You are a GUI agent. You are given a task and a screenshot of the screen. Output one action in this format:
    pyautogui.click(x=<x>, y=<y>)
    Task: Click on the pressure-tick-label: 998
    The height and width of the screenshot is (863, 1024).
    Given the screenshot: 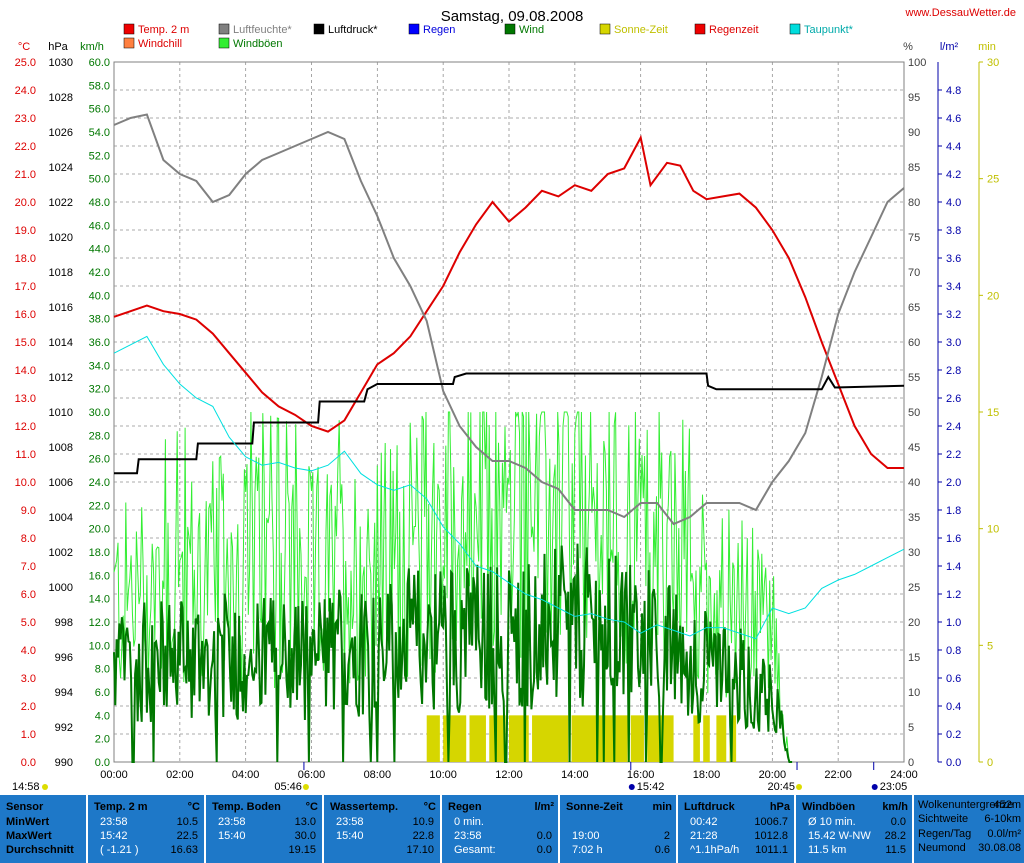 What is the action you would take?
    pyautogui.click(x=64, y=623)
    